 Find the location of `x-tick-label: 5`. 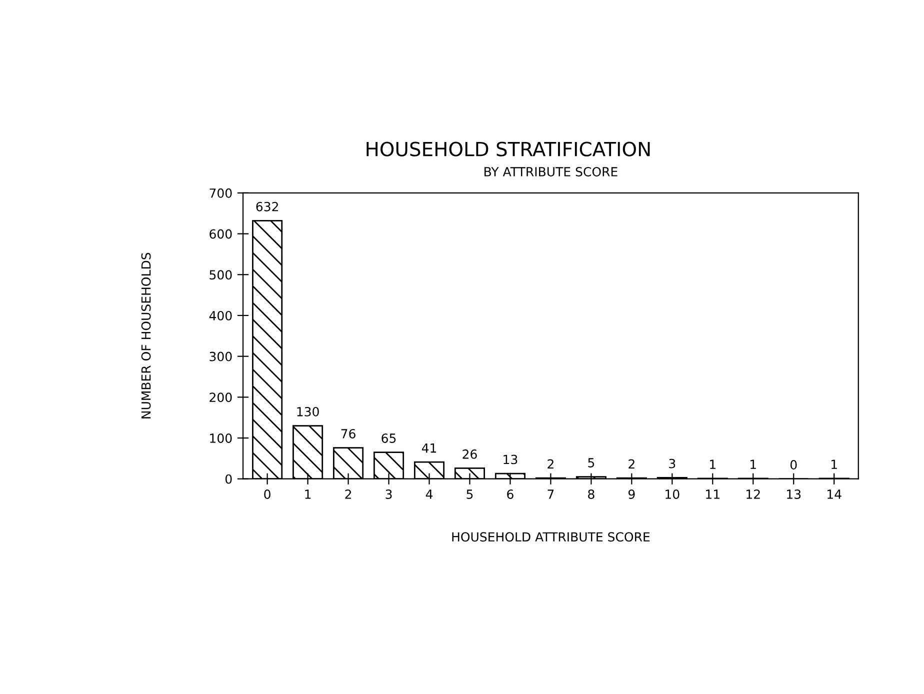

x-tick-label: 5 is located at coordinates (469, 494).